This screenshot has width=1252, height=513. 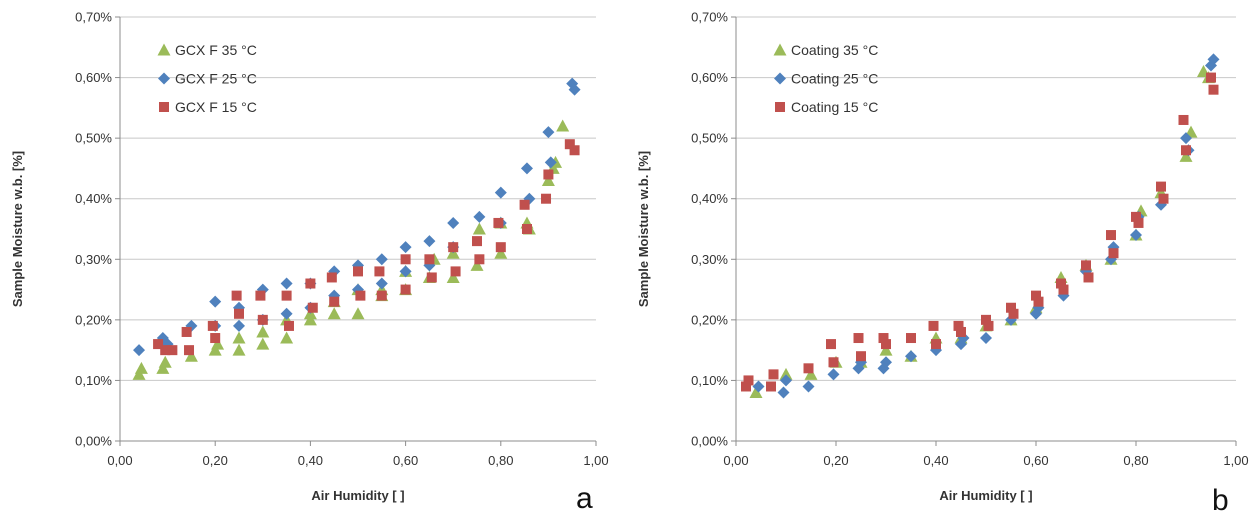 What do you see at coordinates (709, 319) in the screenshot?
I see `y-tick-label: 0,20%` at bounding box center [709, 319].